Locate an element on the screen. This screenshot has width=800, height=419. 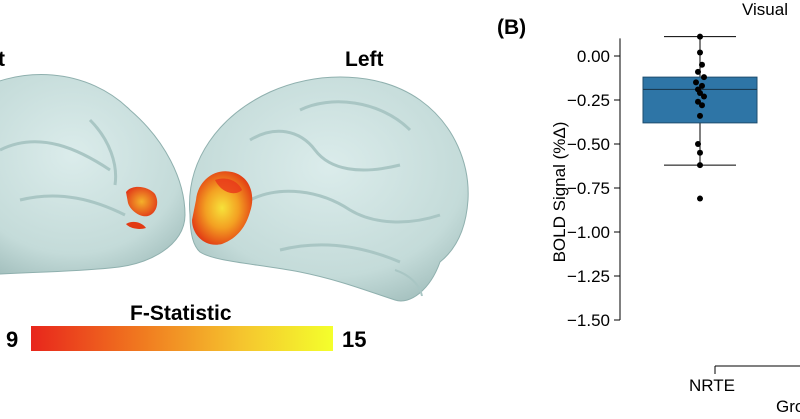
panel-b-label: (B) is located at coordinates (512, 27).